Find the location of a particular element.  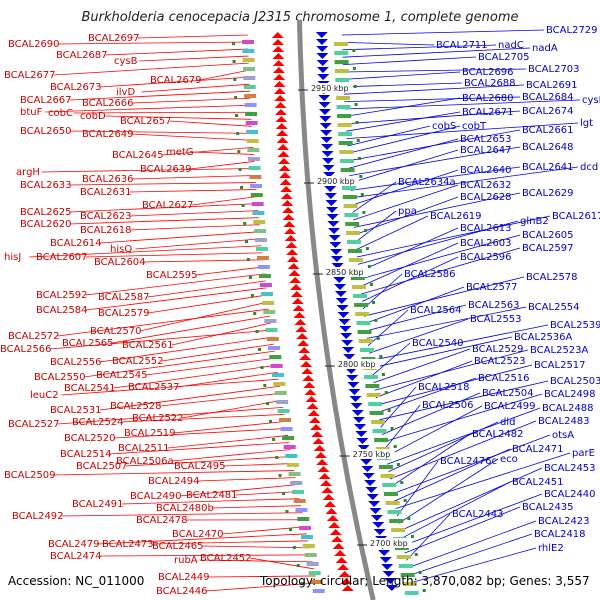

gene-label: hisJ is located at coordinates (12, 257).